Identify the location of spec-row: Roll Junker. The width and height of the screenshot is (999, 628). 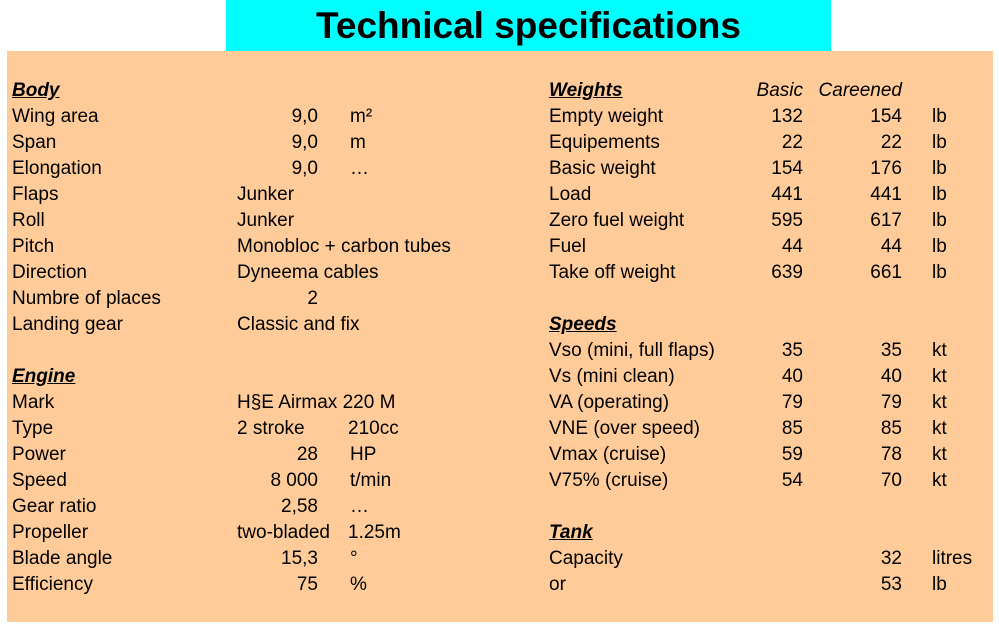
(500, 221).